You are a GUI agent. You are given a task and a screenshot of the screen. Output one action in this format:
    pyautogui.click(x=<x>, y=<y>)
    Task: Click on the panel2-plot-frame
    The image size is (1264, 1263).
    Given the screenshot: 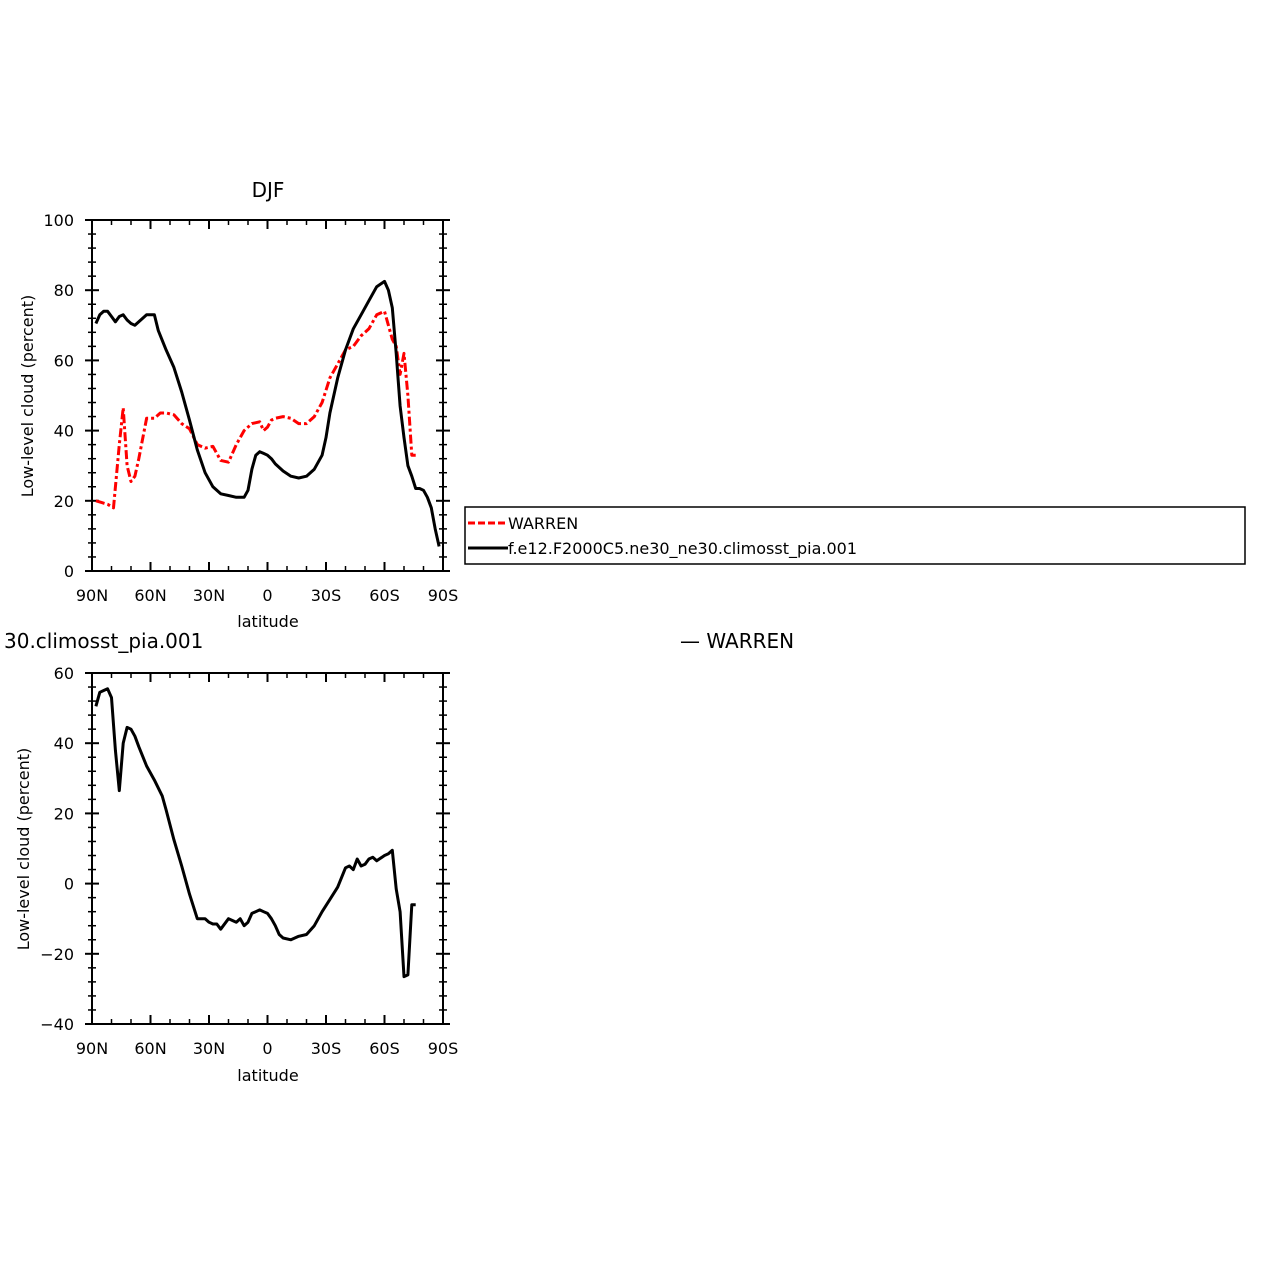 What is the action you would take?
    pyautogui.click(x=267, y=848)
    